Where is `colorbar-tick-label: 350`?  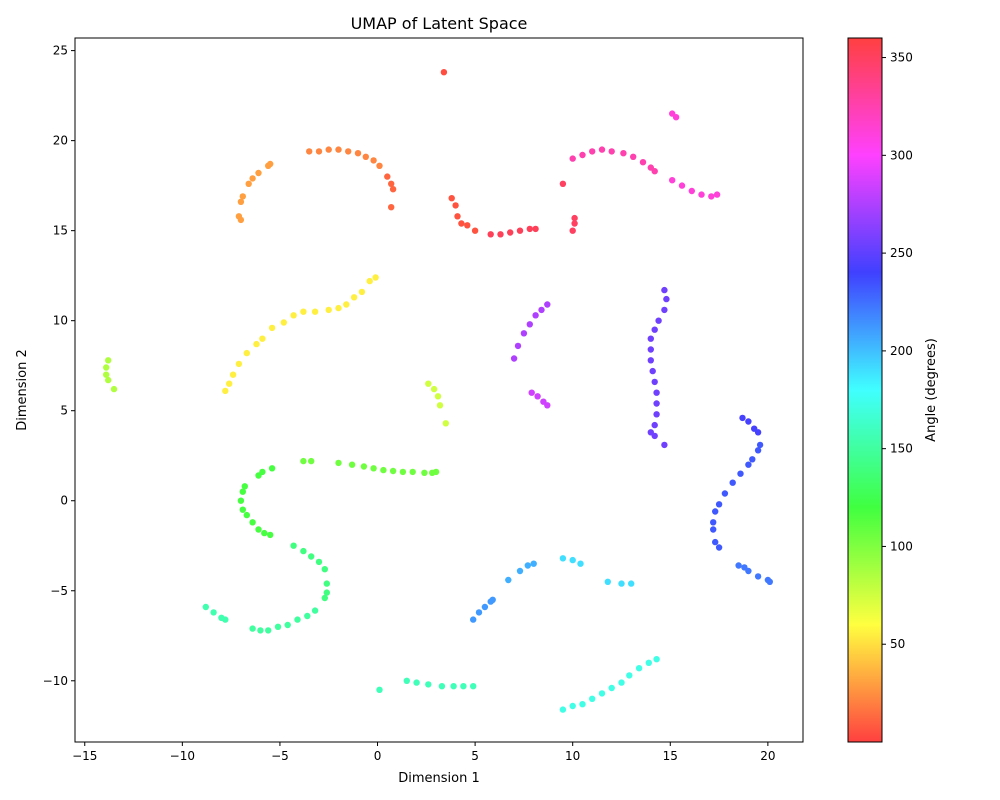 colorbar-tick-label: 350 is located at coordinates (901, 58).